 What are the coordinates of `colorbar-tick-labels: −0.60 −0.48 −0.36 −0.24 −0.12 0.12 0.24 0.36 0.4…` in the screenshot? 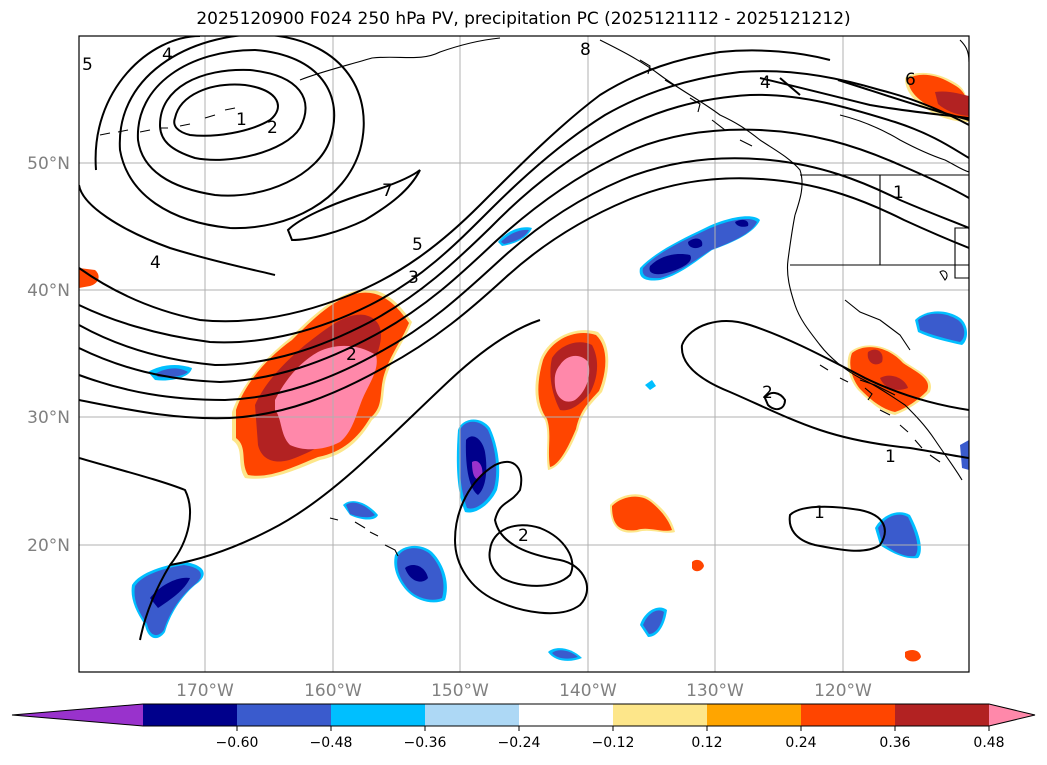 It's located at (610, 738).